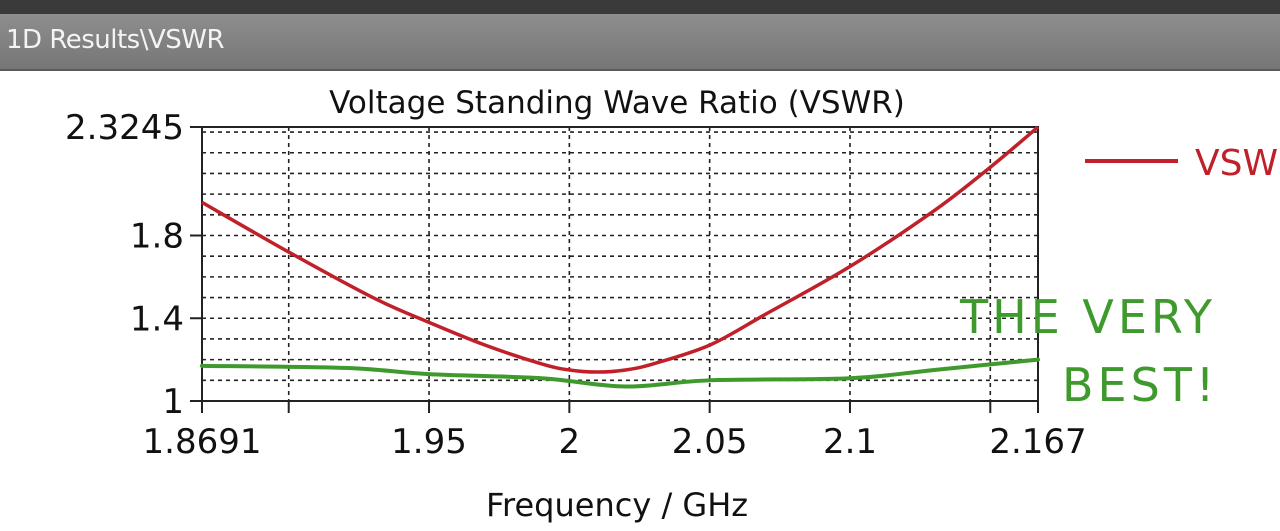 This screenshot has height=531, width=1280. I want to click on x-tick-label: 2, so click(570, 442).